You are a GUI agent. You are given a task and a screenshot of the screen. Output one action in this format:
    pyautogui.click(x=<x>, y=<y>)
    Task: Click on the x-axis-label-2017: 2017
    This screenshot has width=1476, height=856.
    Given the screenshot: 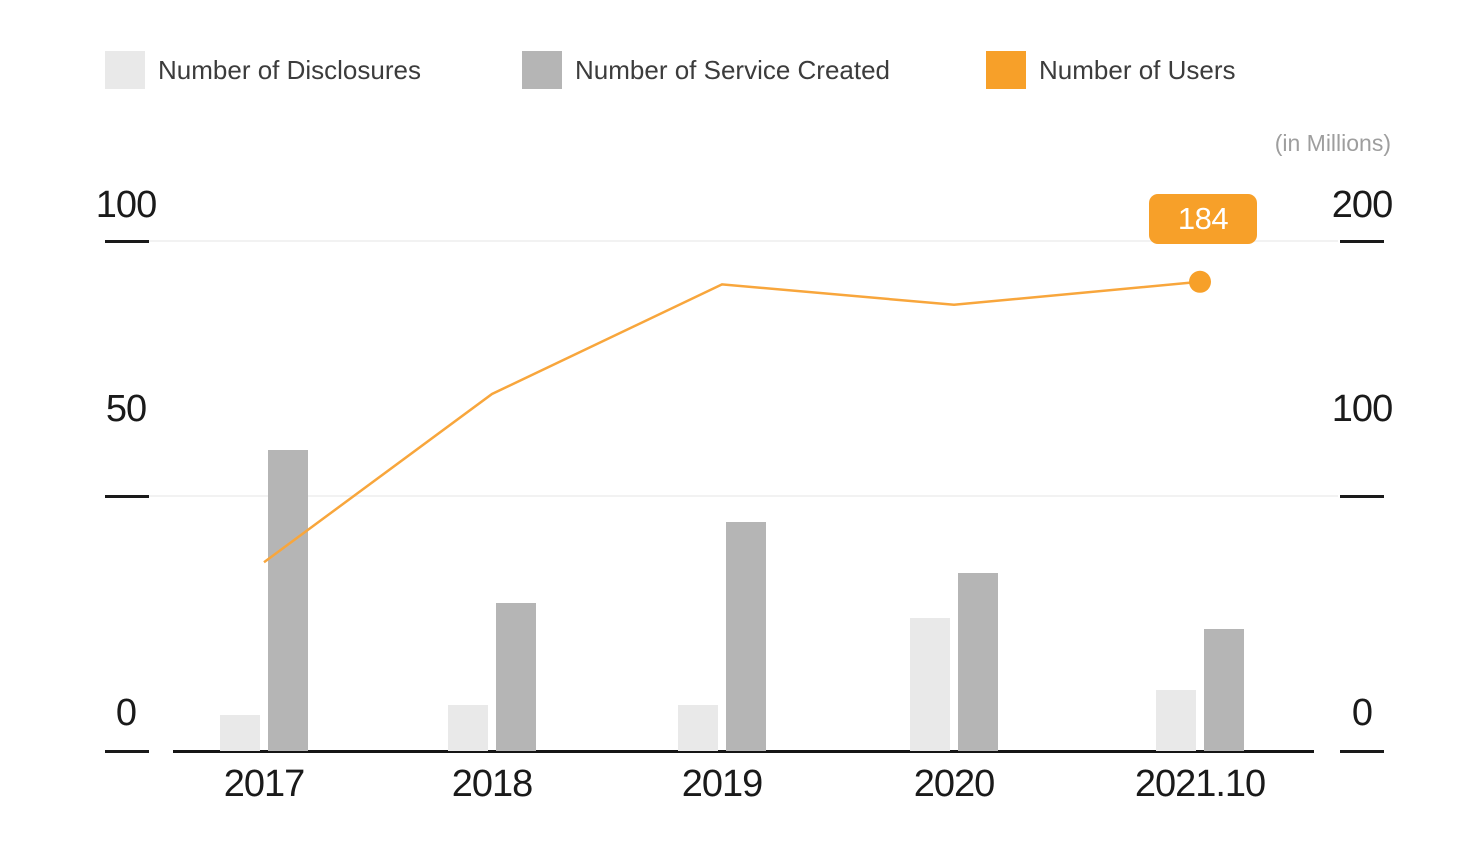 What is the action you would take?
    pyautogui.click(x=264, y=784)
    